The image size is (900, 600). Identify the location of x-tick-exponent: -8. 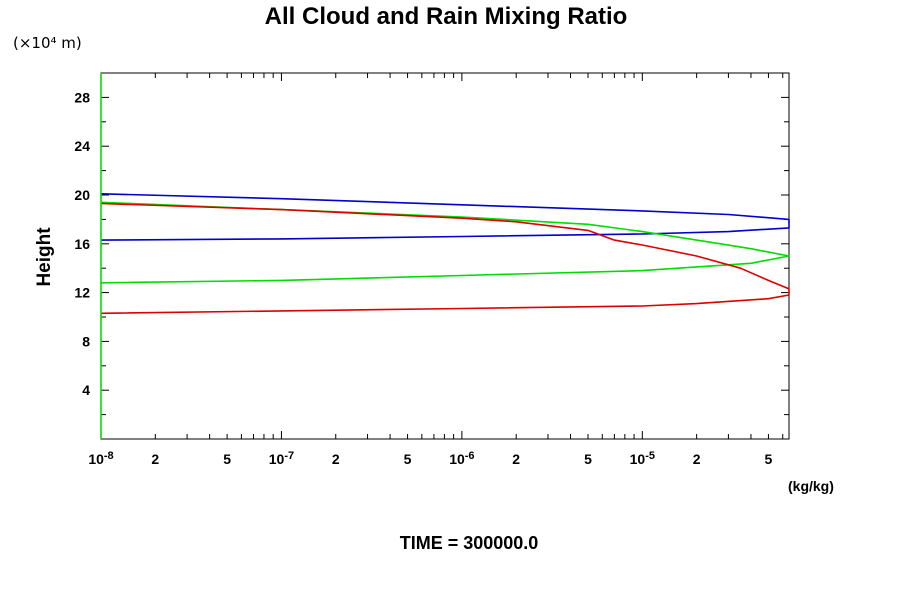
(109, 456).